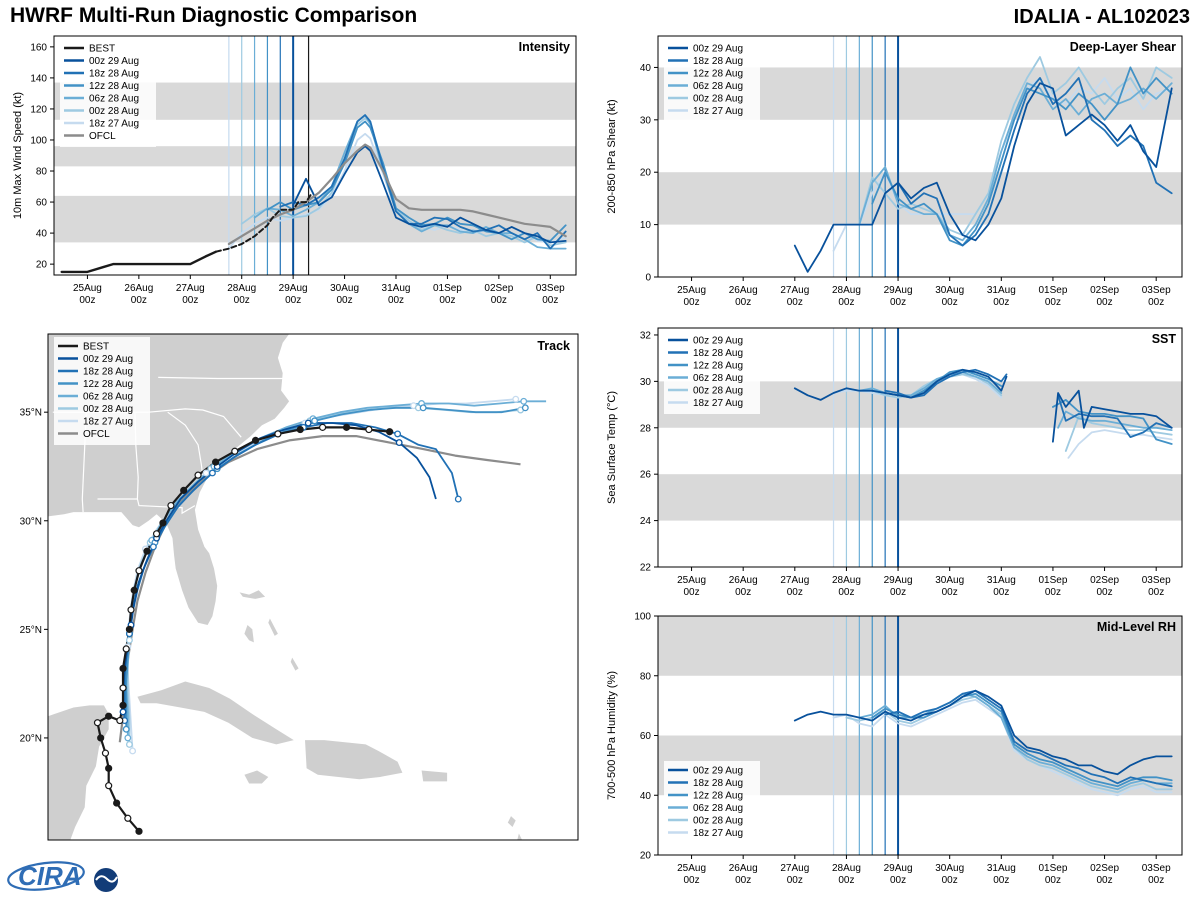  Describe the element at coordinates (31, 630) in the screenshot. I see `svg-text: 25°N` at that location.